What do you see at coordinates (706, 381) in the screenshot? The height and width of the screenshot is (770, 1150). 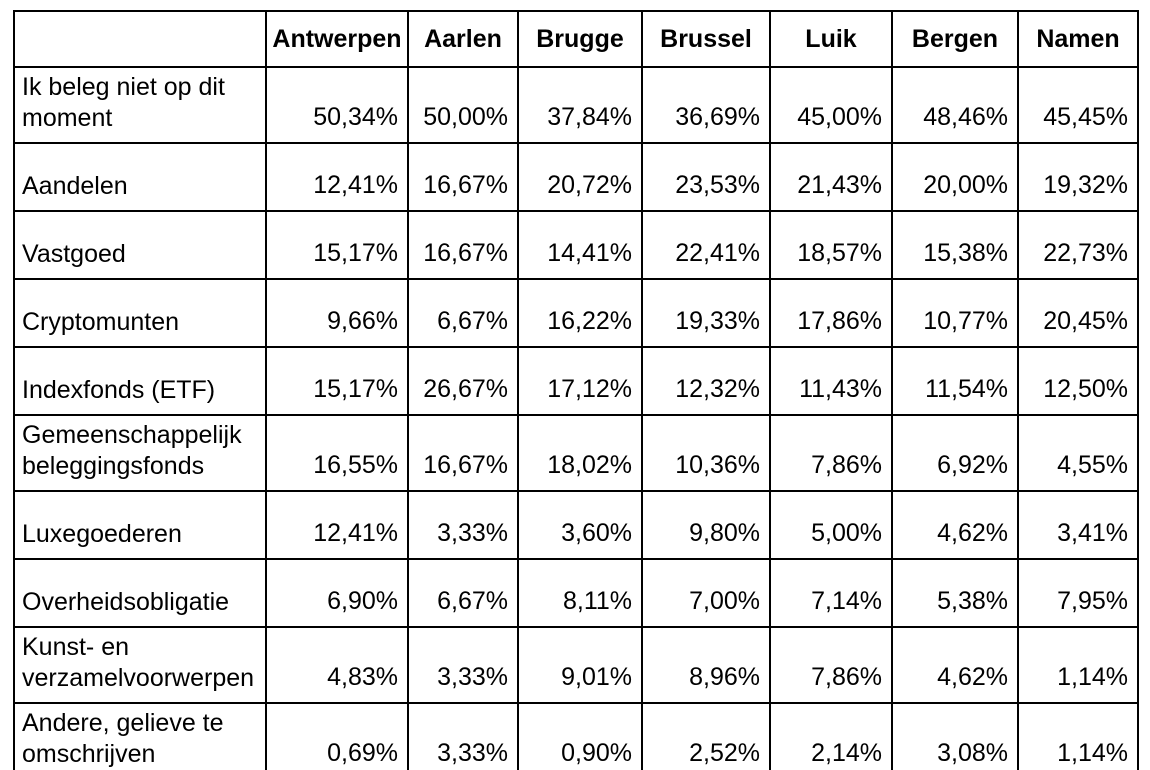 I see `value-cell: 12,32%` at bounding box center [706, 381].